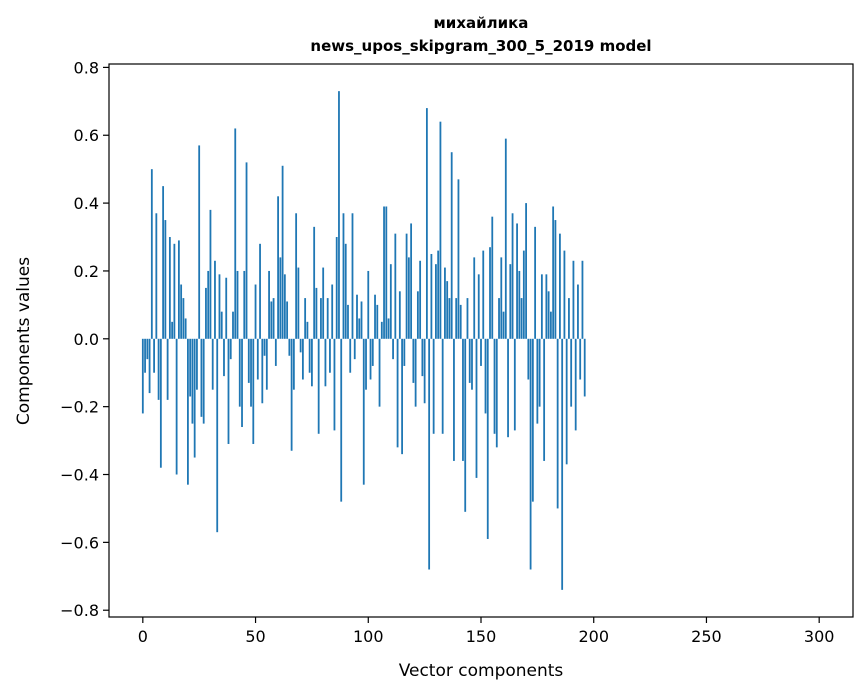 The width and height of the screenshot is (867, 696). Describe the element at coordinates (84, 339) in the screenshot. I see `y-axis-ticks: −0.8 −0.6 −0.4 −0.2 0.0 0.2 0.4 0.6 0.8` at that location.